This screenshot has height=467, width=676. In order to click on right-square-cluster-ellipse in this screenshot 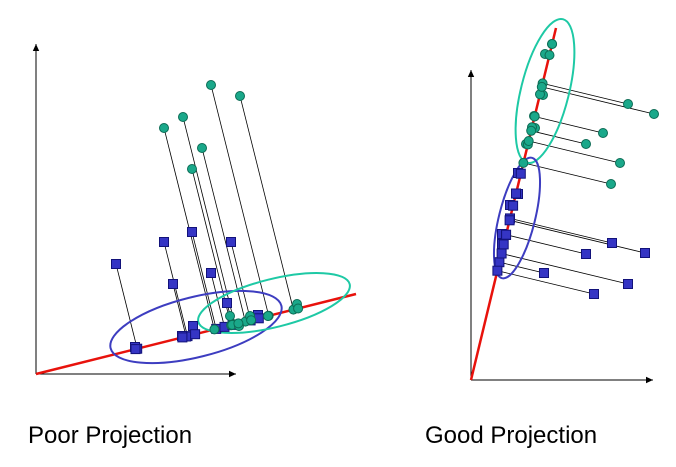, I will do `click(517, 218)`.